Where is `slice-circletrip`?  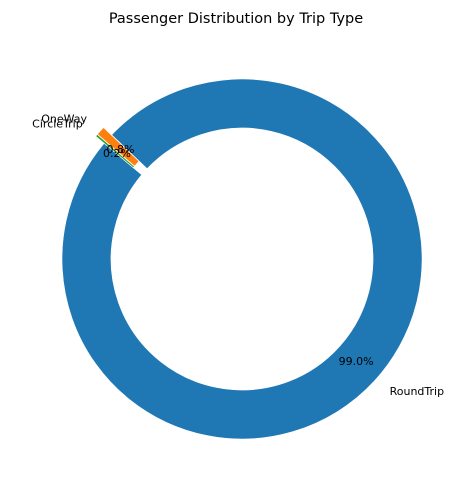 slice-circletrip is located at coordinates (115, 151).